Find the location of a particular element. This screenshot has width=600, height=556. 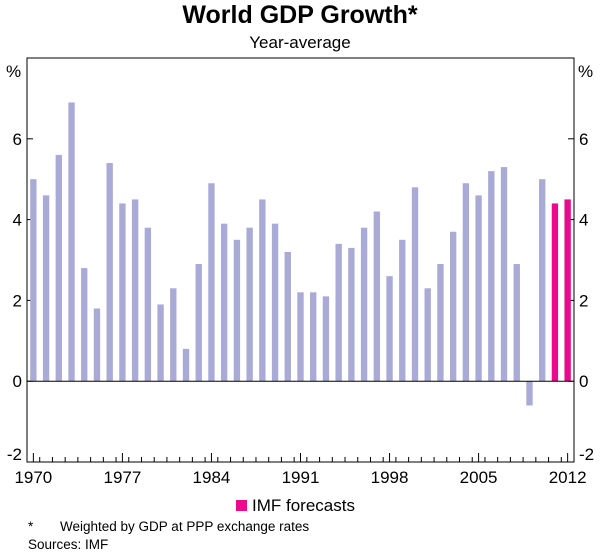

x-tick-label-1970: 1970 is located at coordinates (33, 477).